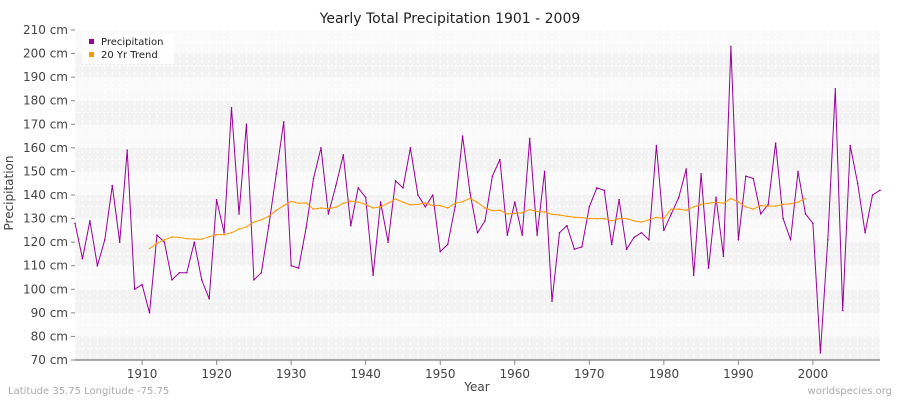  I want to click on y-tick-label: 190 cm, so click(45, 77).